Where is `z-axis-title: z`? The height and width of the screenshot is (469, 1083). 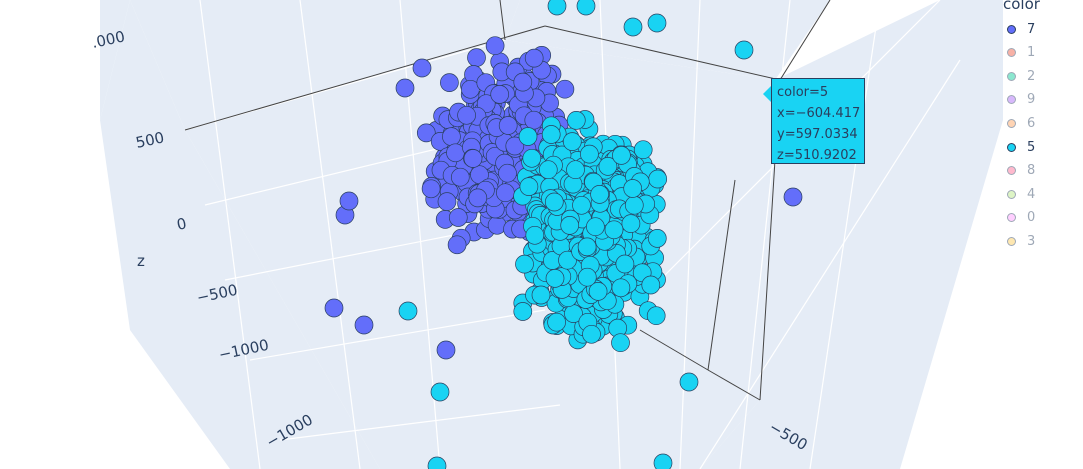 z-axis-title: z is located at coordinates (141, 261).